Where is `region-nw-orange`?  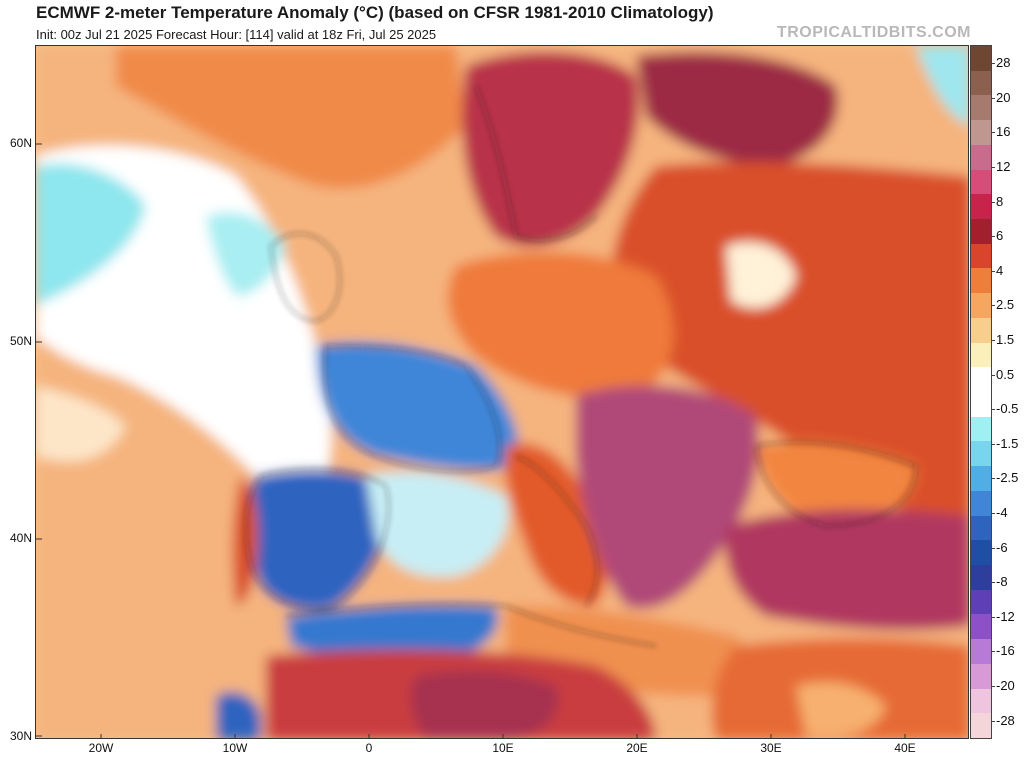
region-nw-orange is located at coordinates (291, 117).